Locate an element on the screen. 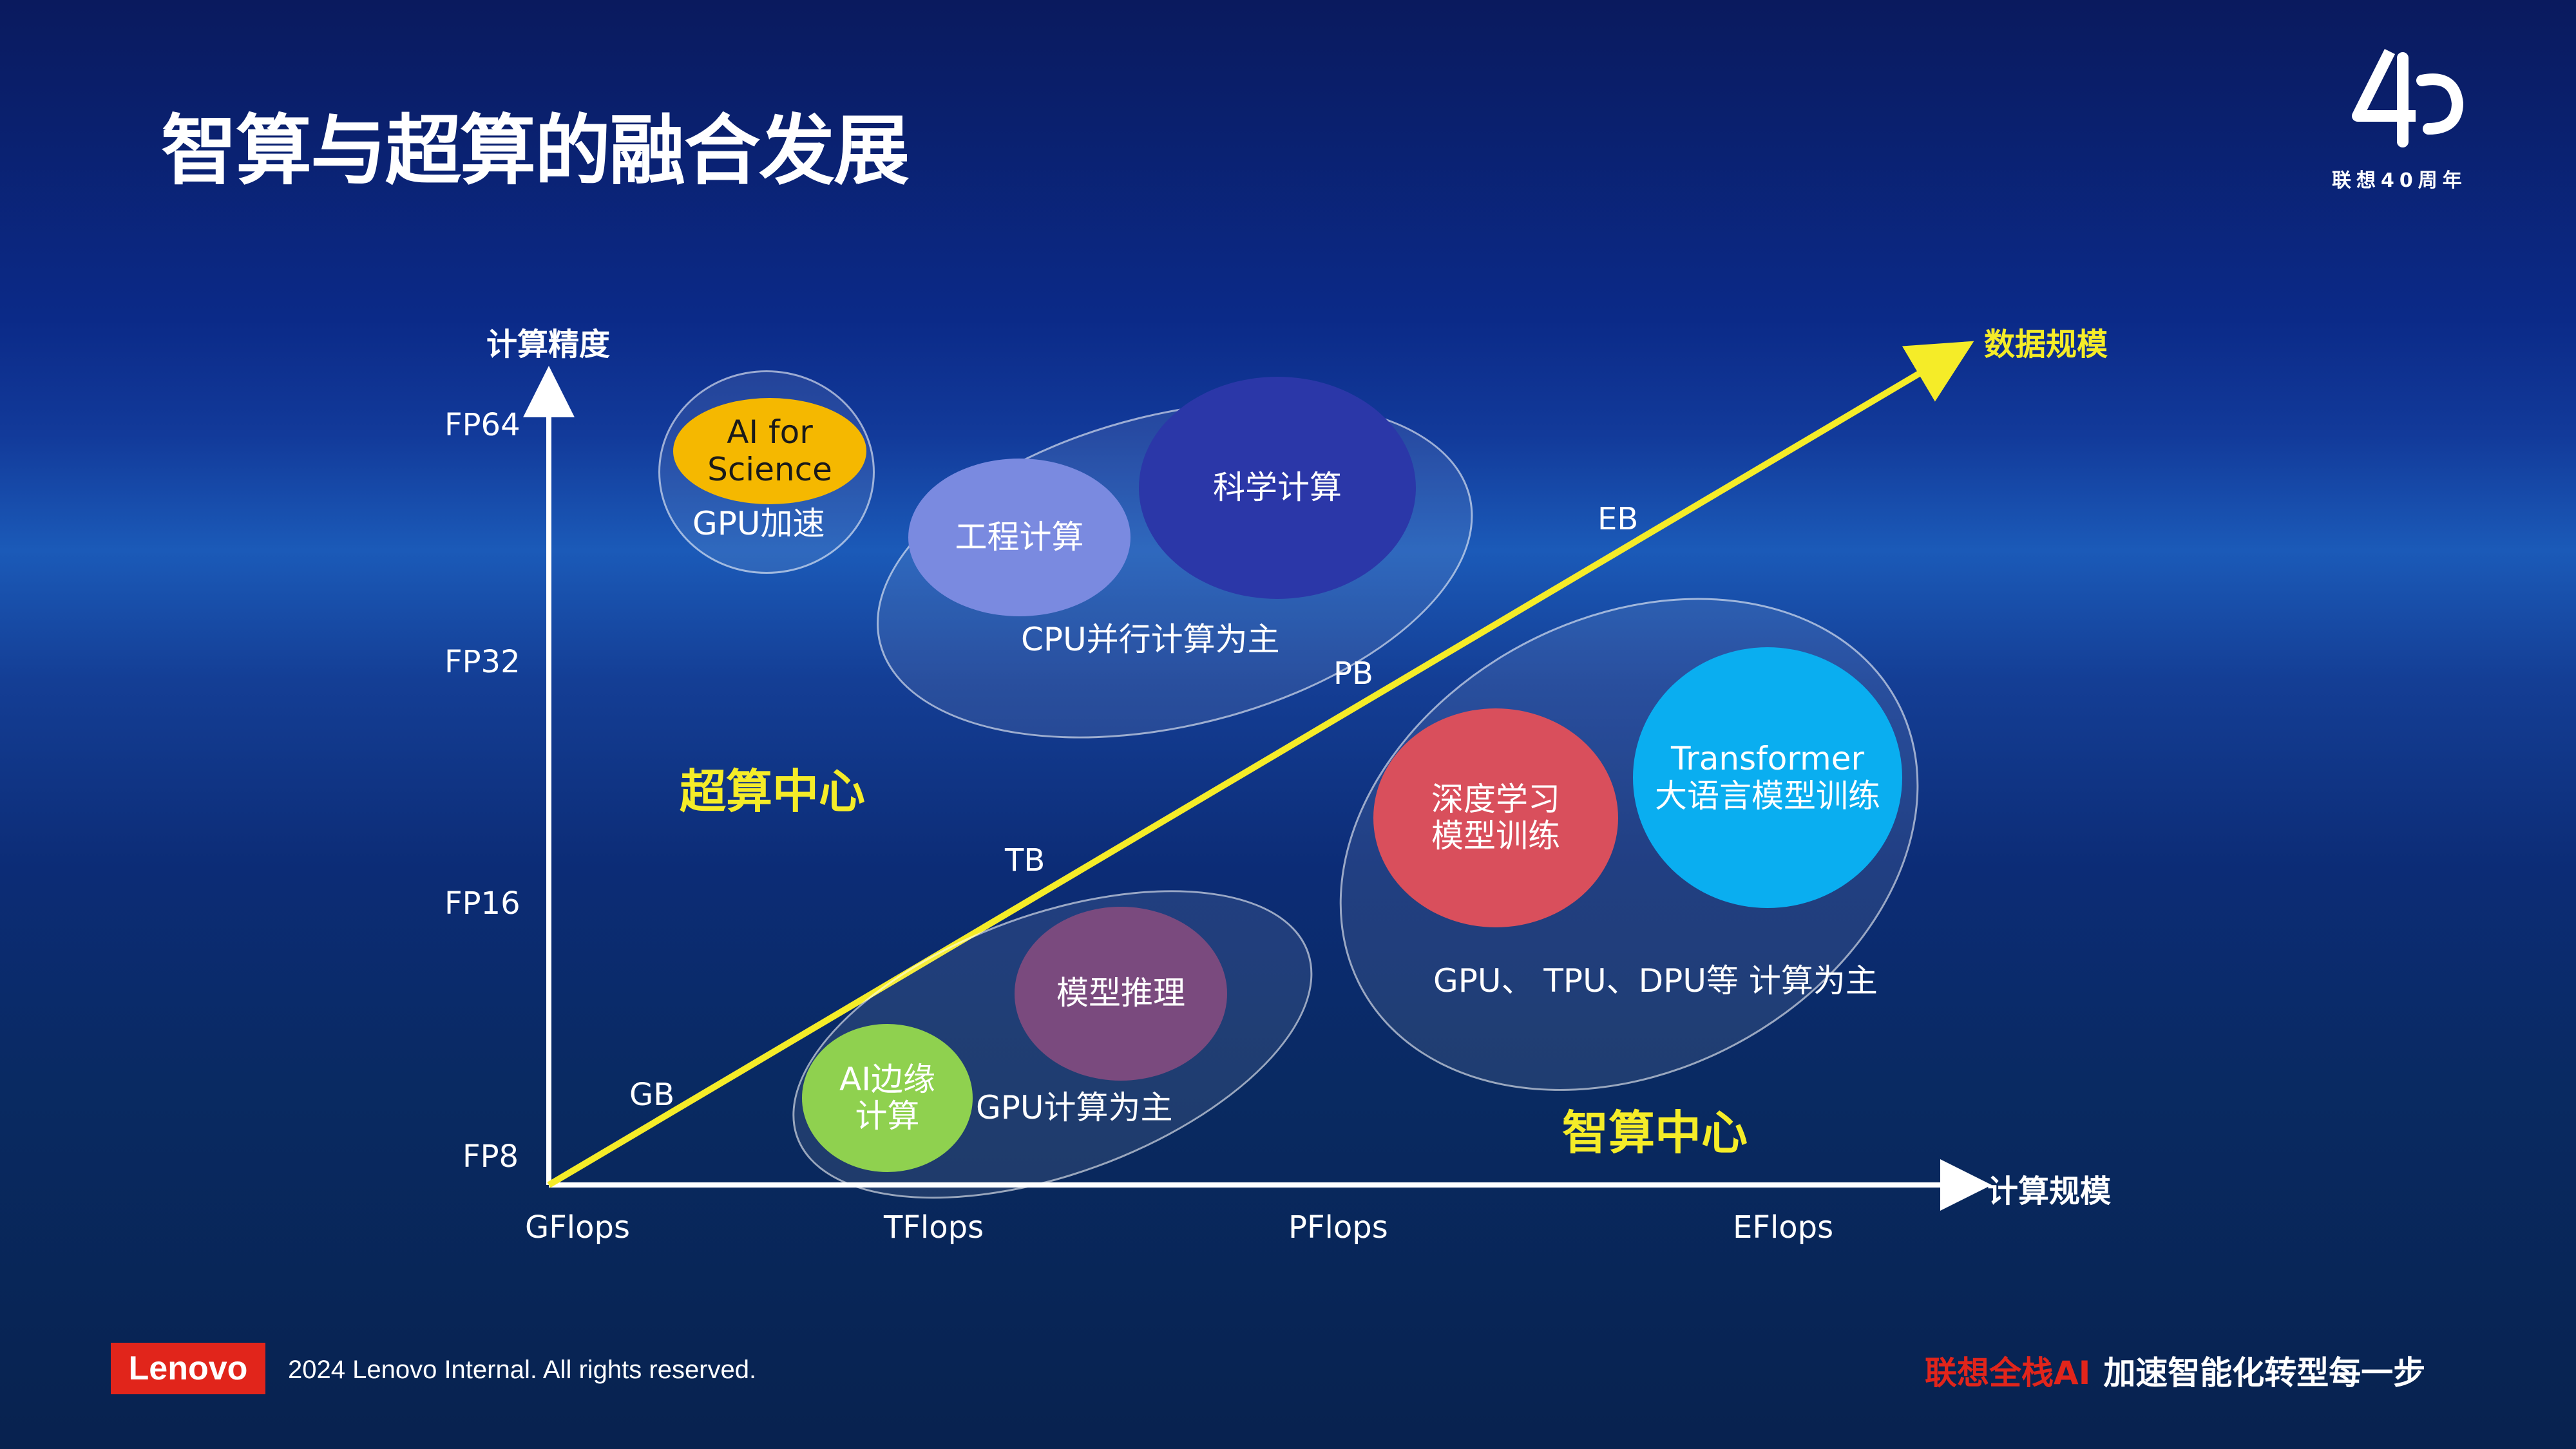 The width and height of the screenshot is (2576, 1449). diag-tick-gb: GB is located at coordinates (652, 1095).